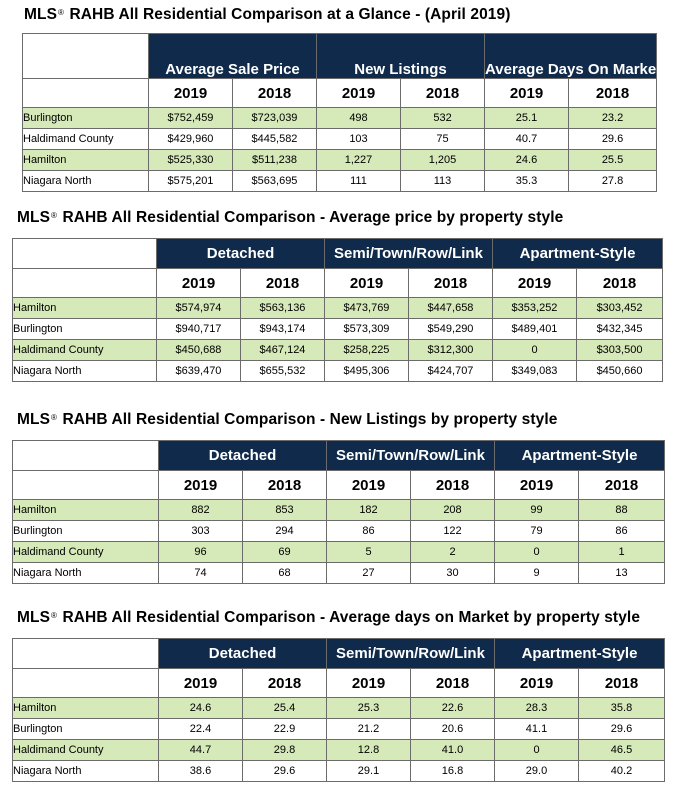 The image size is (681, 791). Describe the element at coordinates (366, 329) in the screenshot. I see `cell: $573,309` at that location.